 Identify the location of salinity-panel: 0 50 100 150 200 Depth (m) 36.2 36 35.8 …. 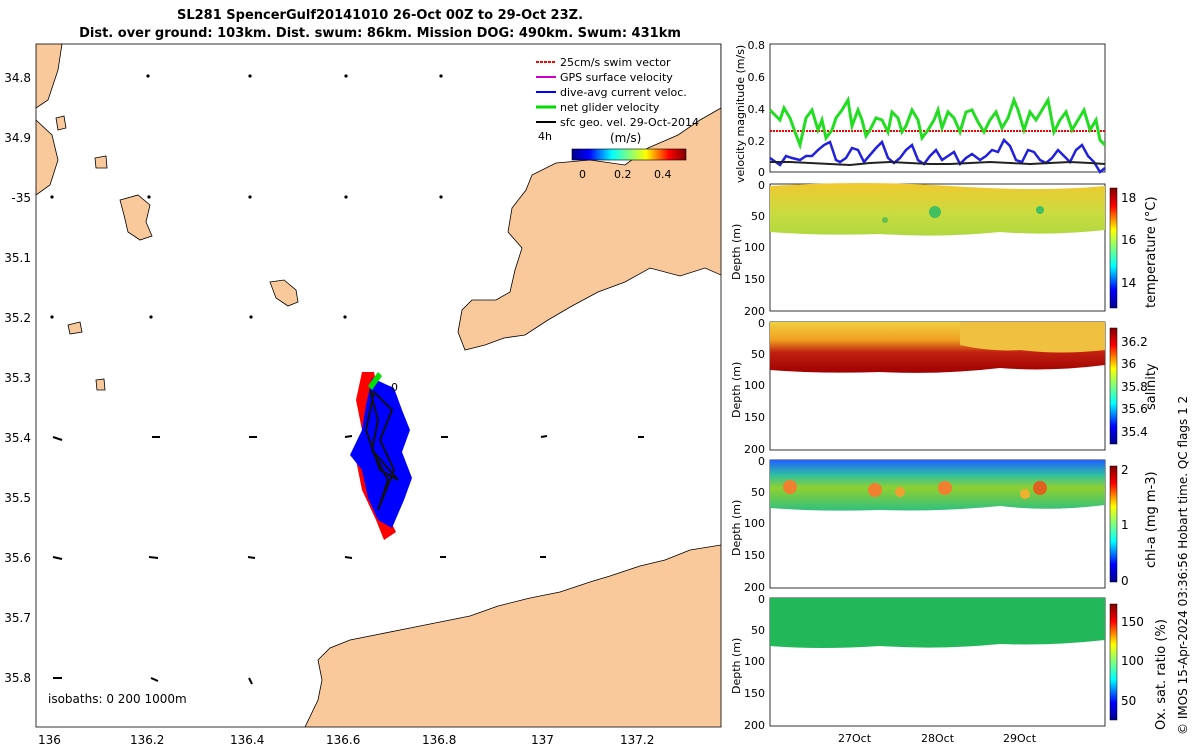
(944, 386).